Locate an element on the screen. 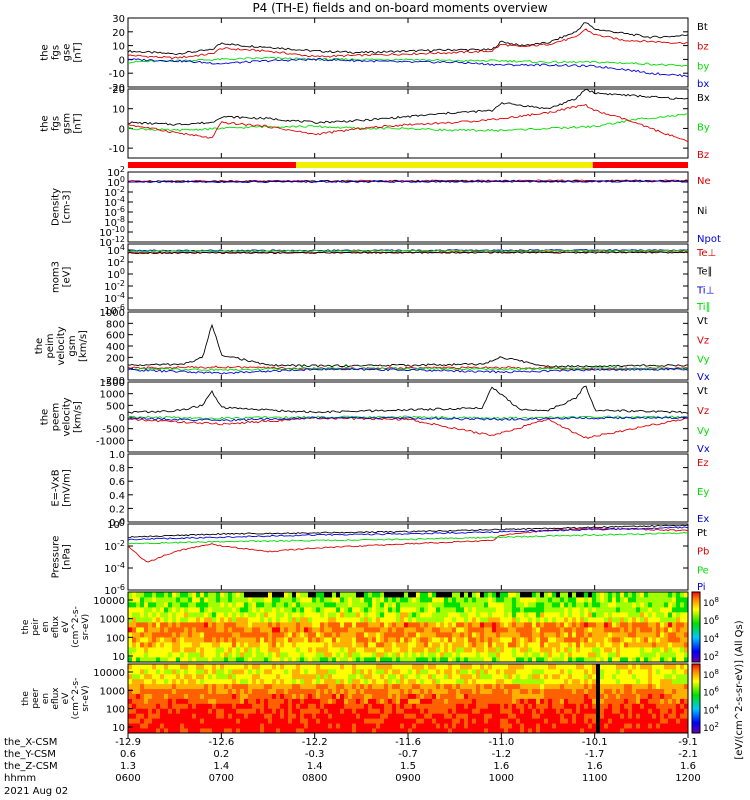  y-axis-label: mom3[eV] is located at coordinates (62, 277).